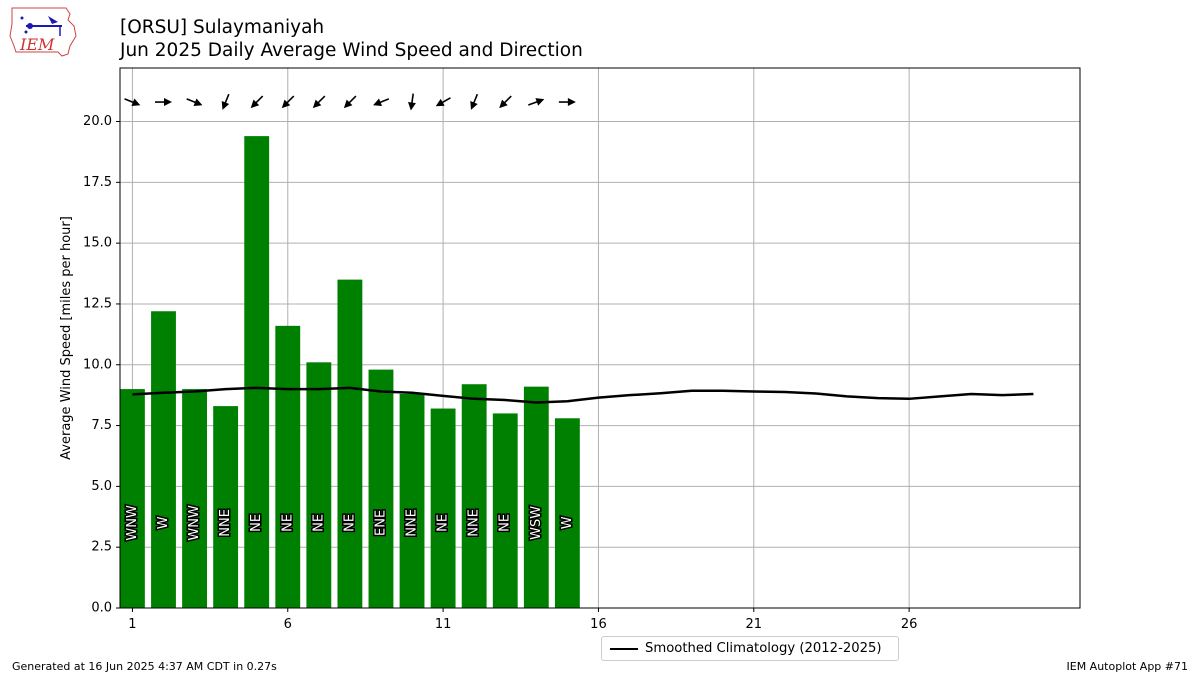  What do you see at coordinates (380, 523) in the screenshot?
I see `direction-label-day-9: ENE` at bounding box center [380, 523].